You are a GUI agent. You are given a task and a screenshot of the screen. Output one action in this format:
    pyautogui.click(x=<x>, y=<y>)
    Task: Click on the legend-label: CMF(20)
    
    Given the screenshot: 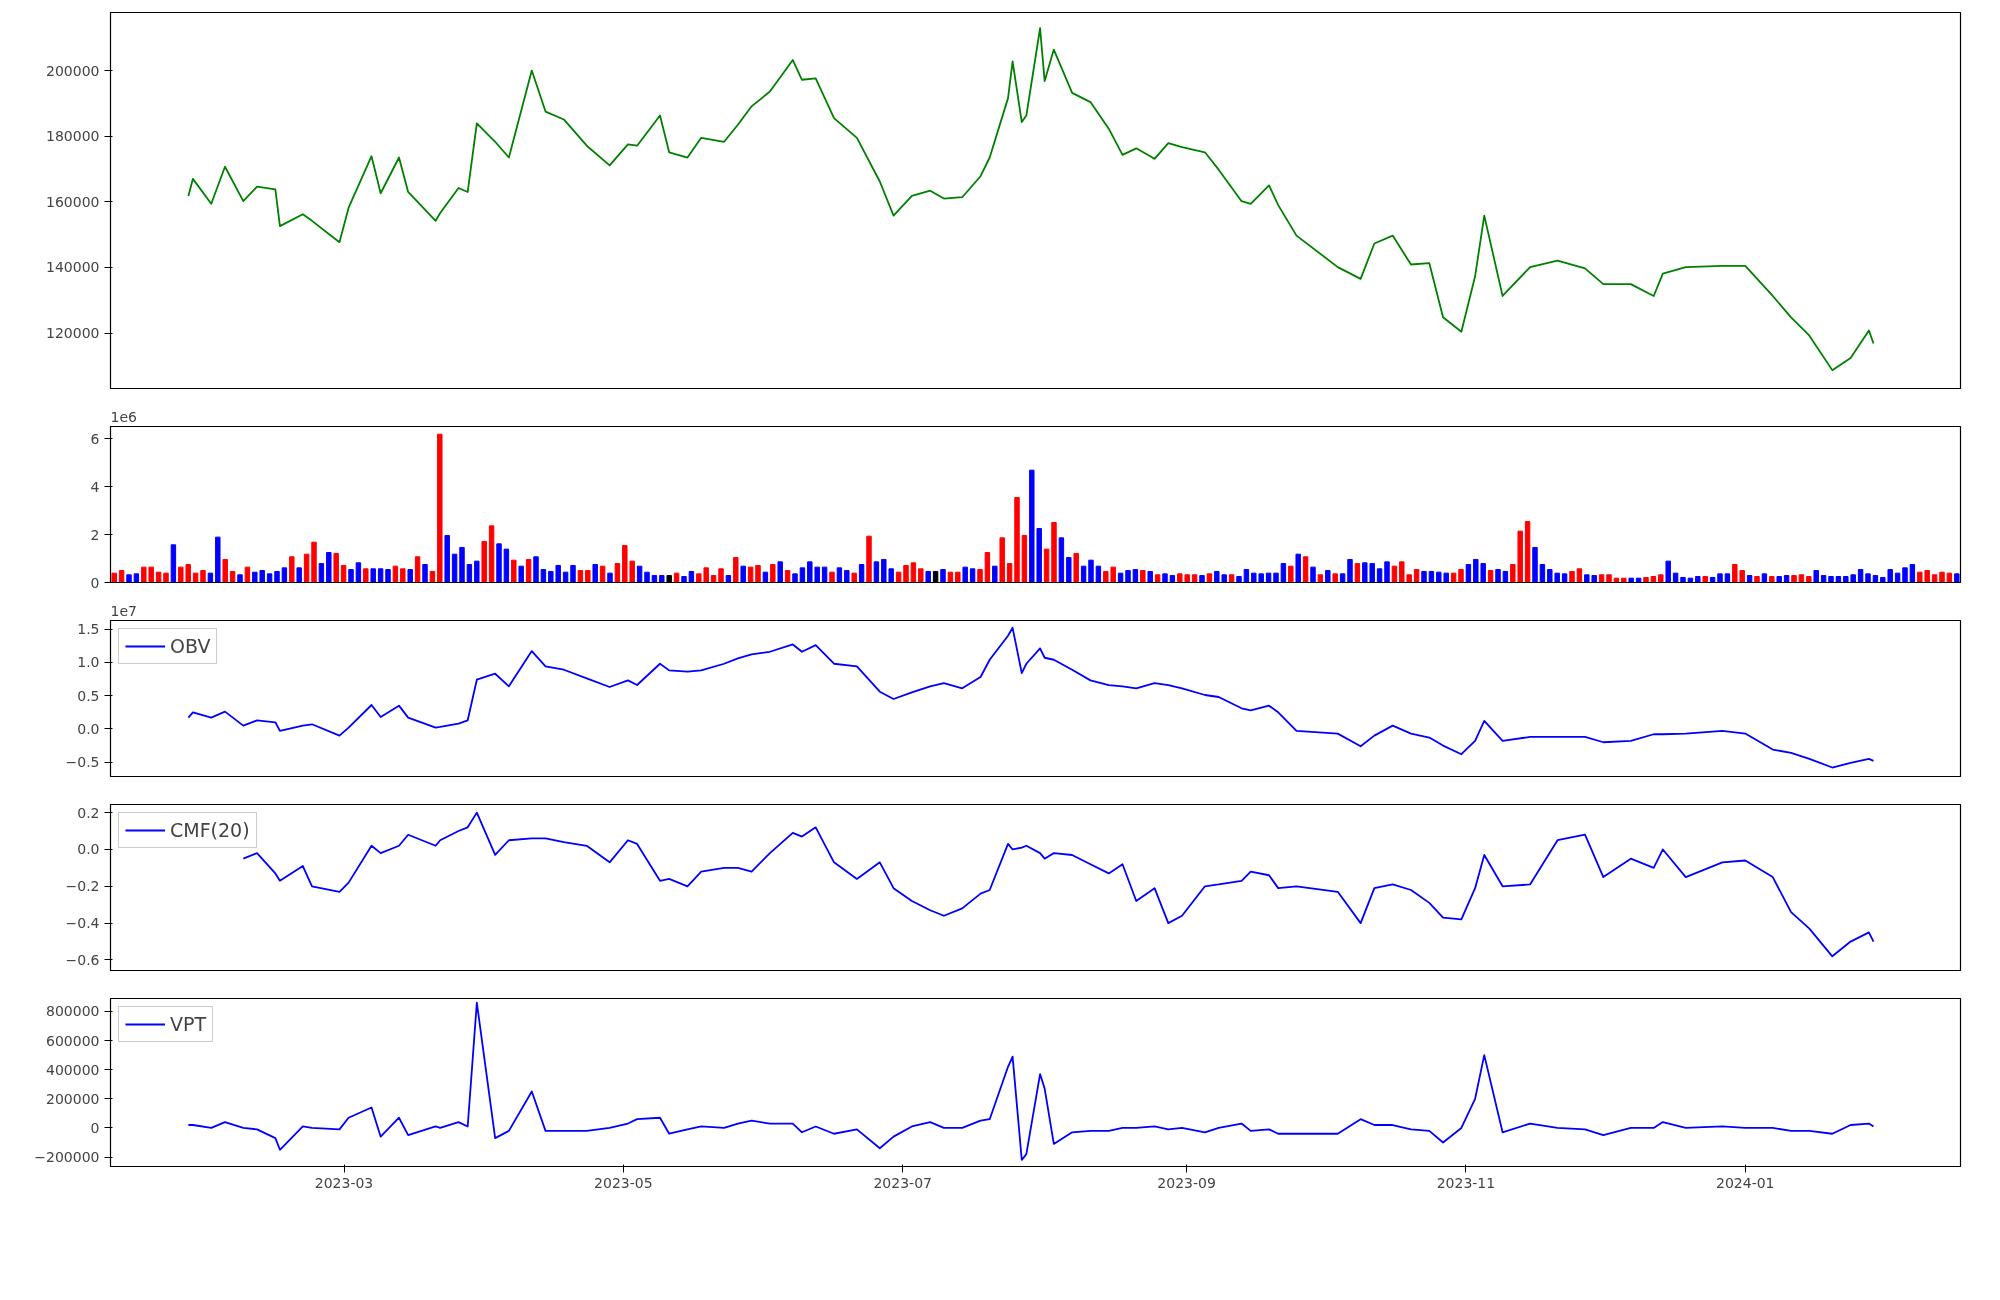 What is the action you would take?
    pyautogui.click(x=210, y=830)
    